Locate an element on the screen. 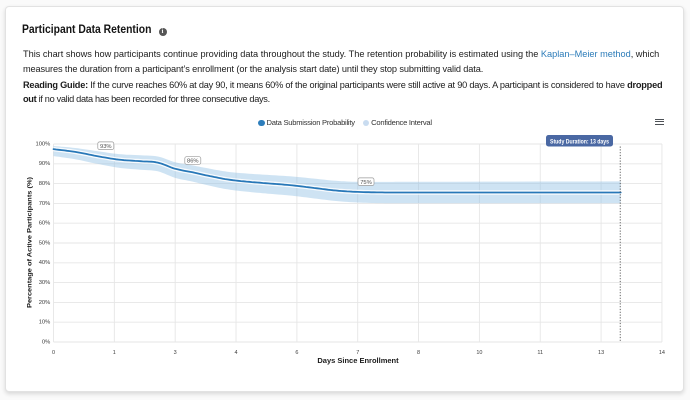 Image resolution: width=690 pixels, height=400 pixels. svg-text: 14 is located at coordinates (662, 353).